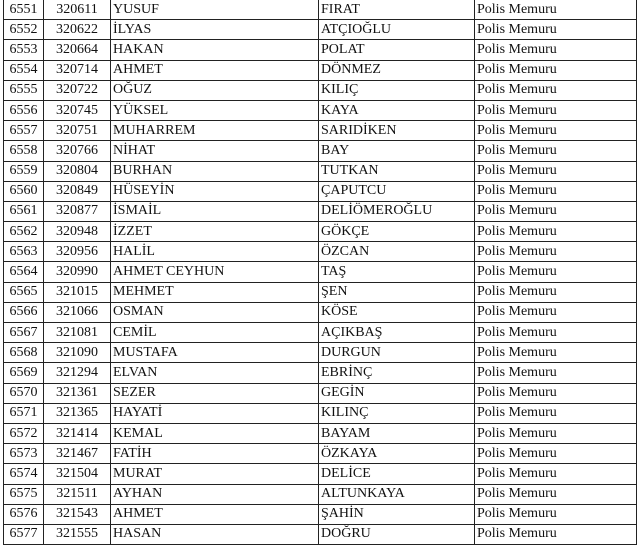 This screenshot has width=640, height=555. Describe the element at coordinates (214, 393) in the screenshot. I see `first-name-cell: SEZER` at that location.